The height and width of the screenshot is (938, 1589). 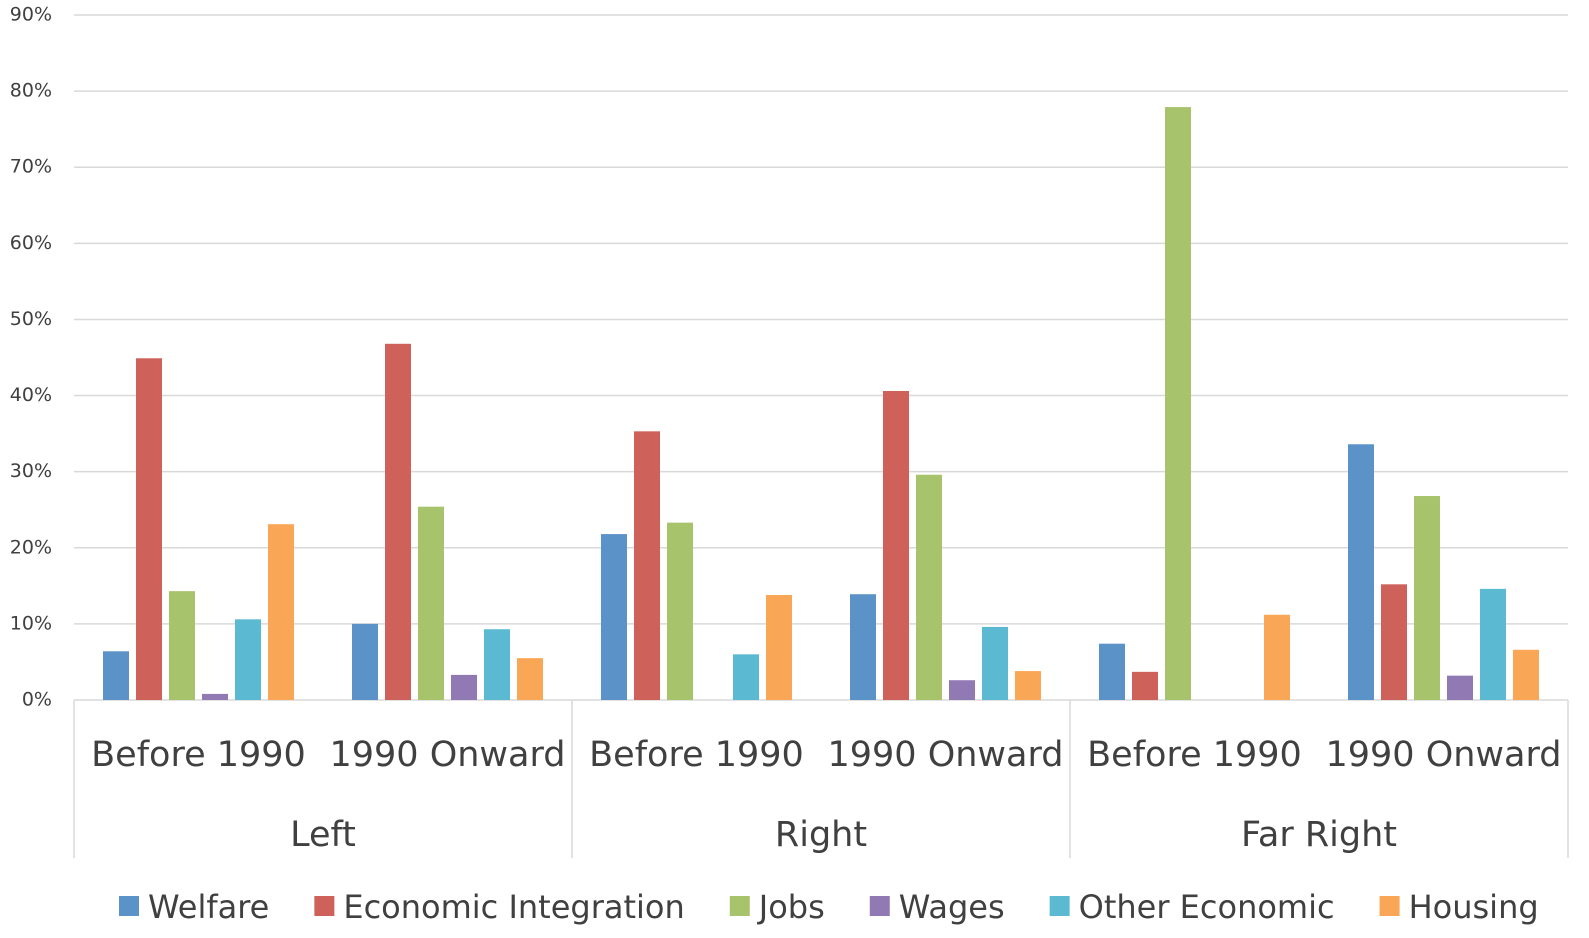 I want to click on legend-label: Jobs, so click(x=791, y=907).